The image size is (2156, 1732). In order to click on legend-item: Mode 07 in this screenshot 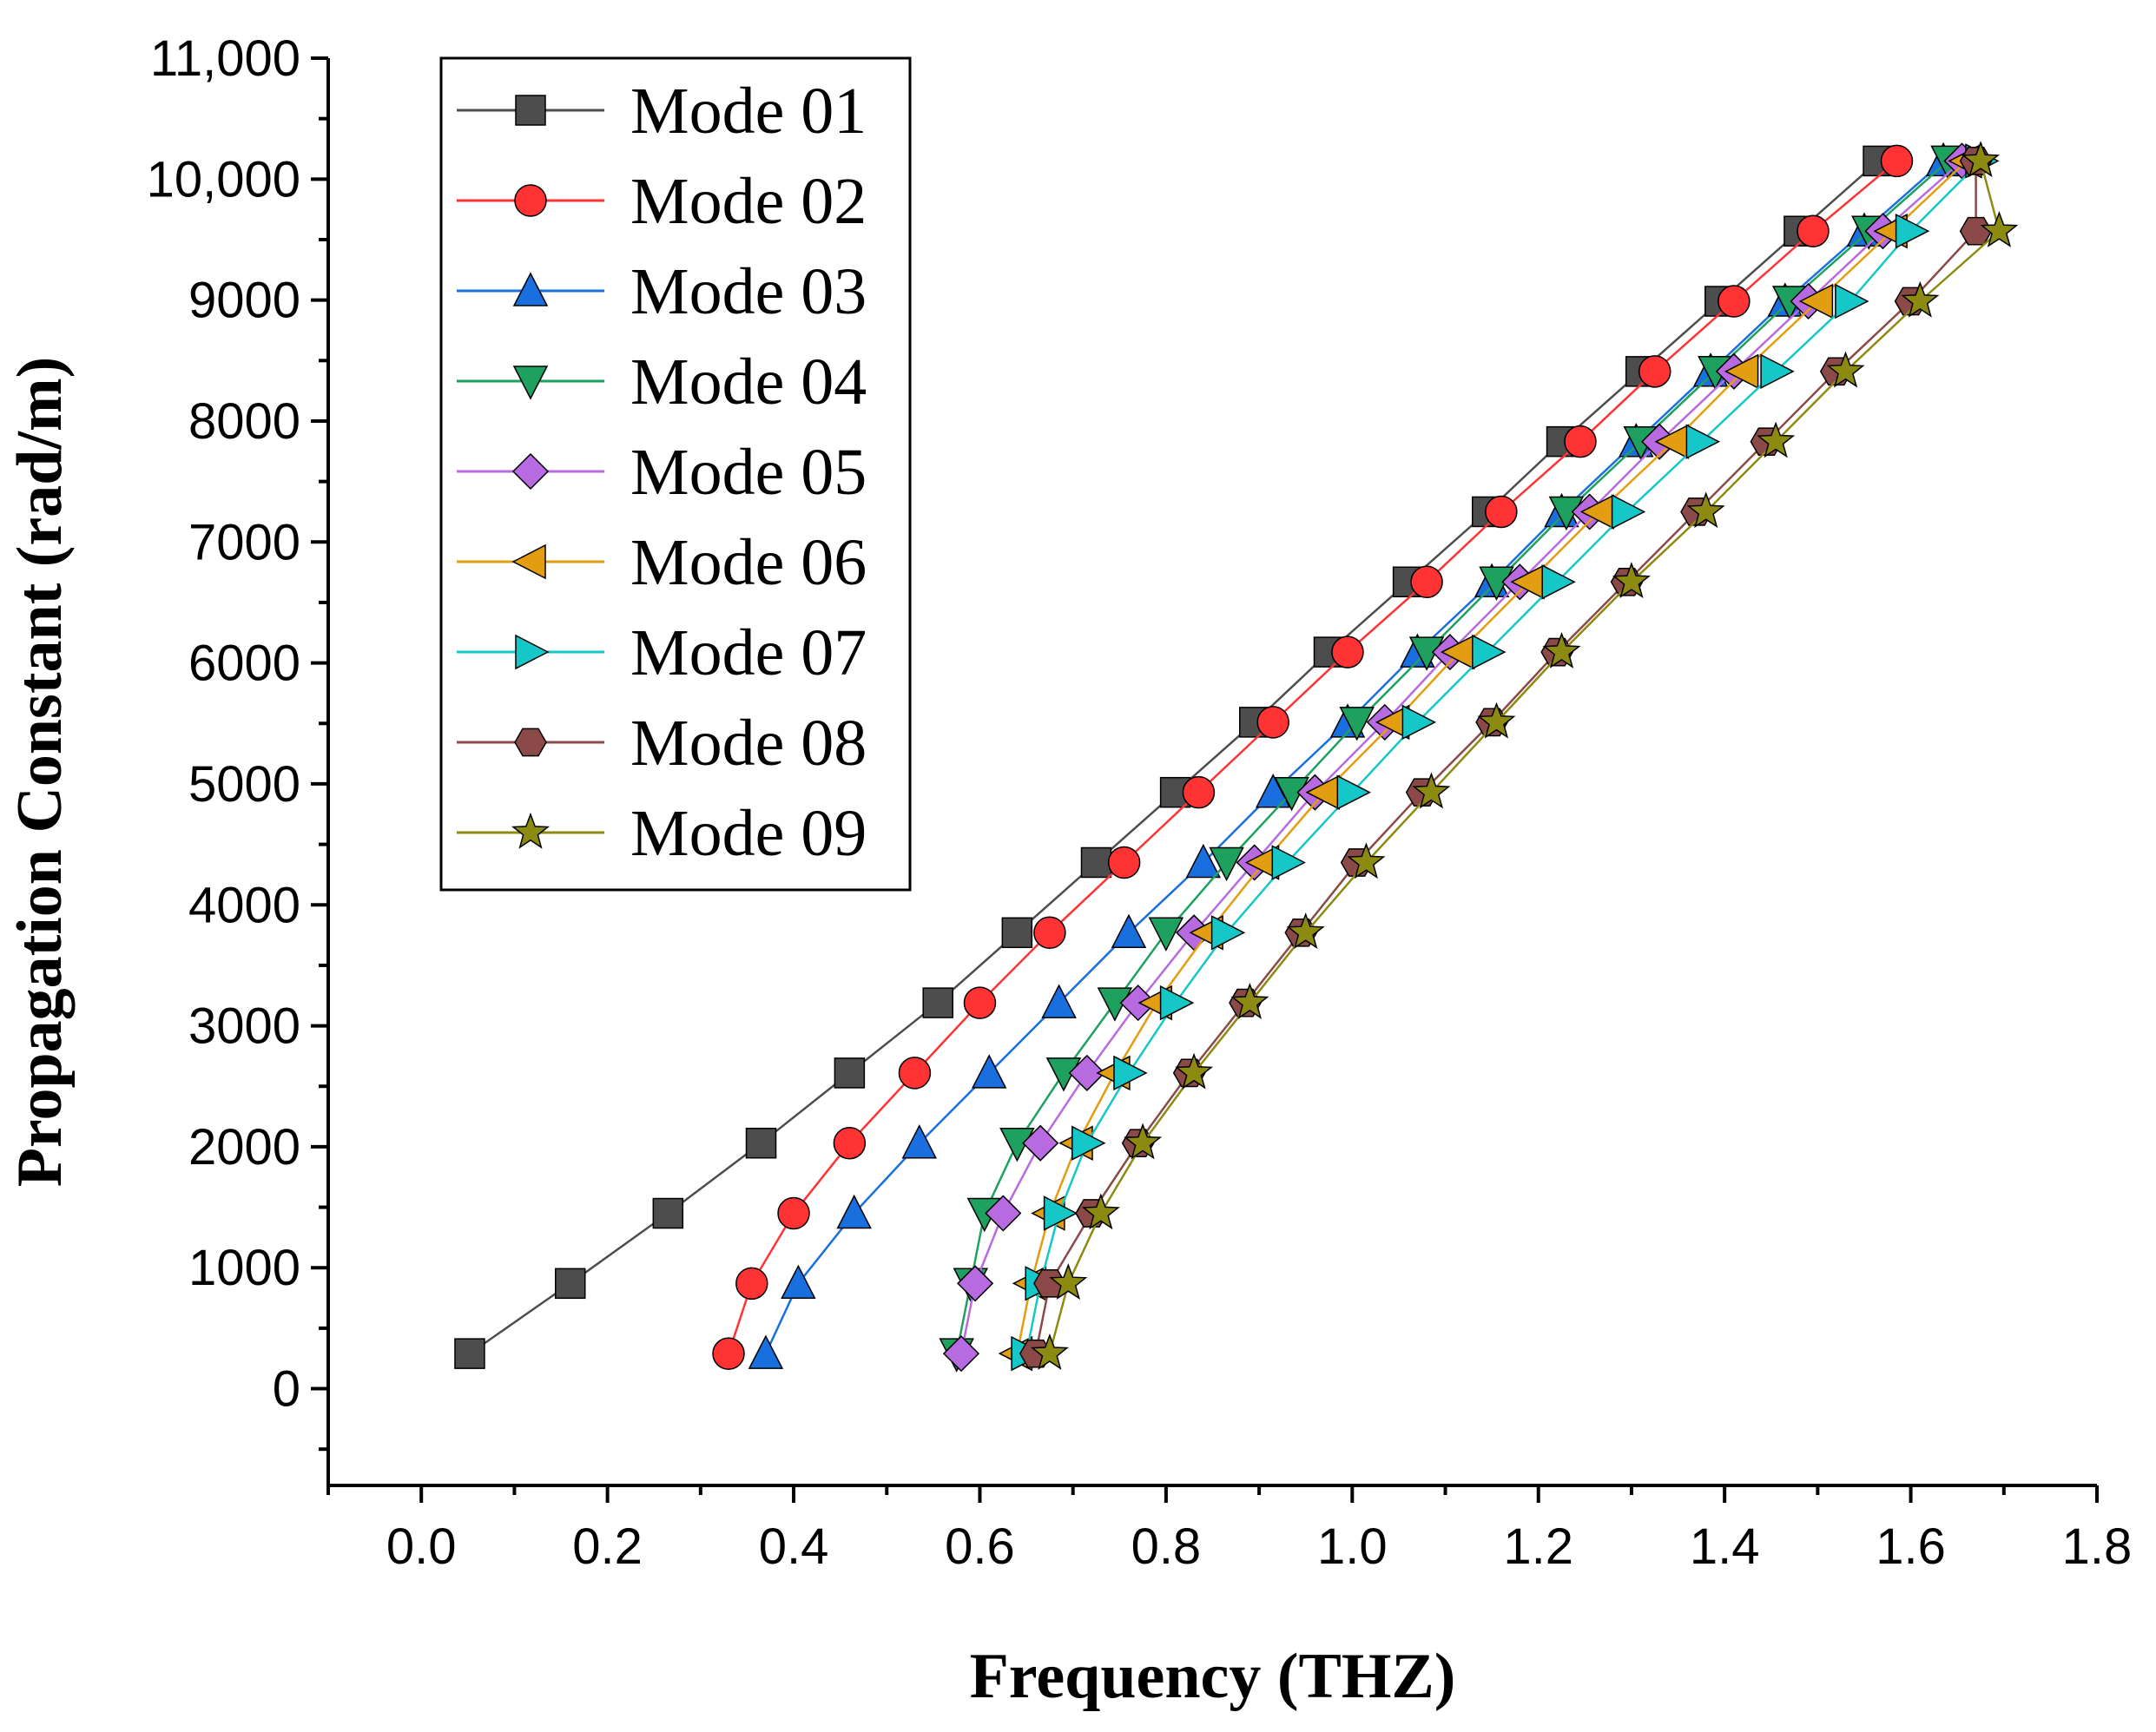, I will do `click(662, 652)`.